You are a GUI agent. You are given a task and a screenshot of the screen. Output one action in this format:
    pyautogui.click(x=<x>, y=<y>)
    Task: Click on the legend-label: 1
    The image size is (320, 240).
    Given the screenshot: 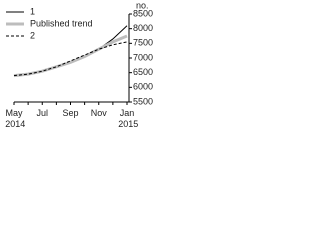 What is the action you would take?
    pyautogui.click(x=32, y=11)
    